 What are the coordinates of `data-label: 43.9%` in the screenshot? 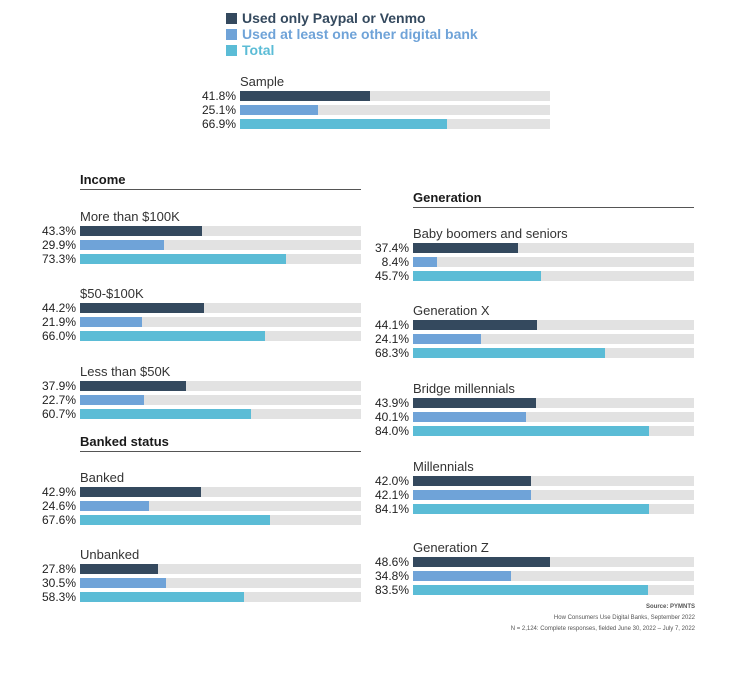 It's located at (391, 403).